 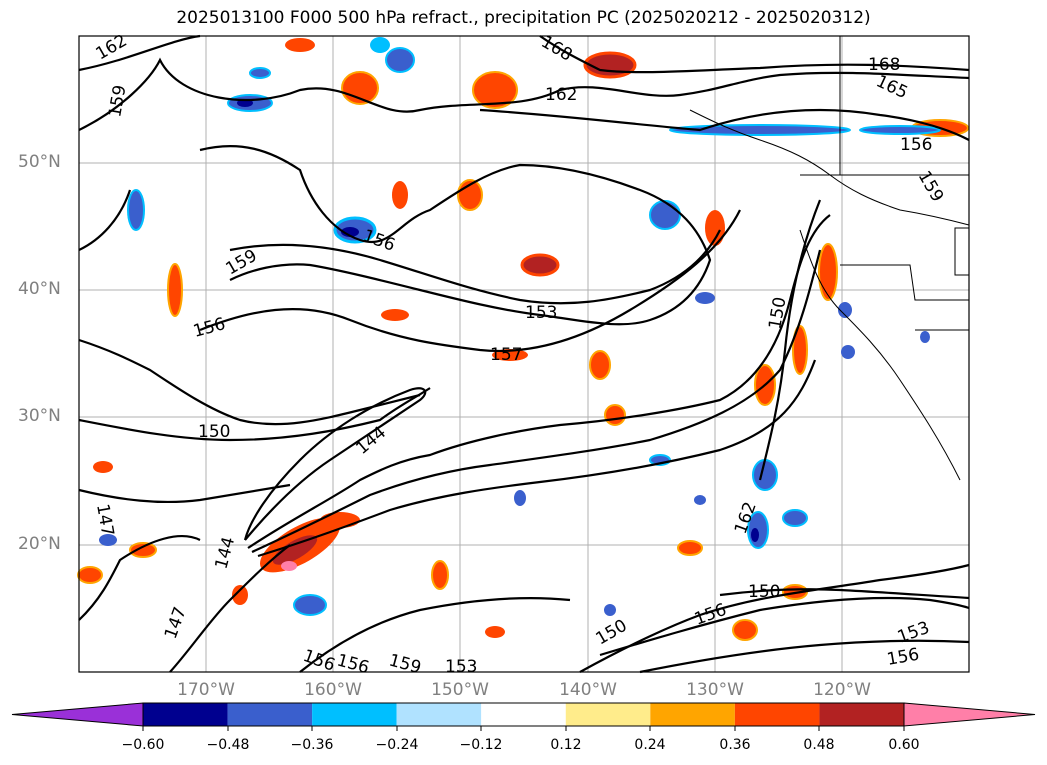 What do you see at coordinates (460, 690) in the screenshot?
I see `lon-label: 150°W` at bounding box center [460, 690].